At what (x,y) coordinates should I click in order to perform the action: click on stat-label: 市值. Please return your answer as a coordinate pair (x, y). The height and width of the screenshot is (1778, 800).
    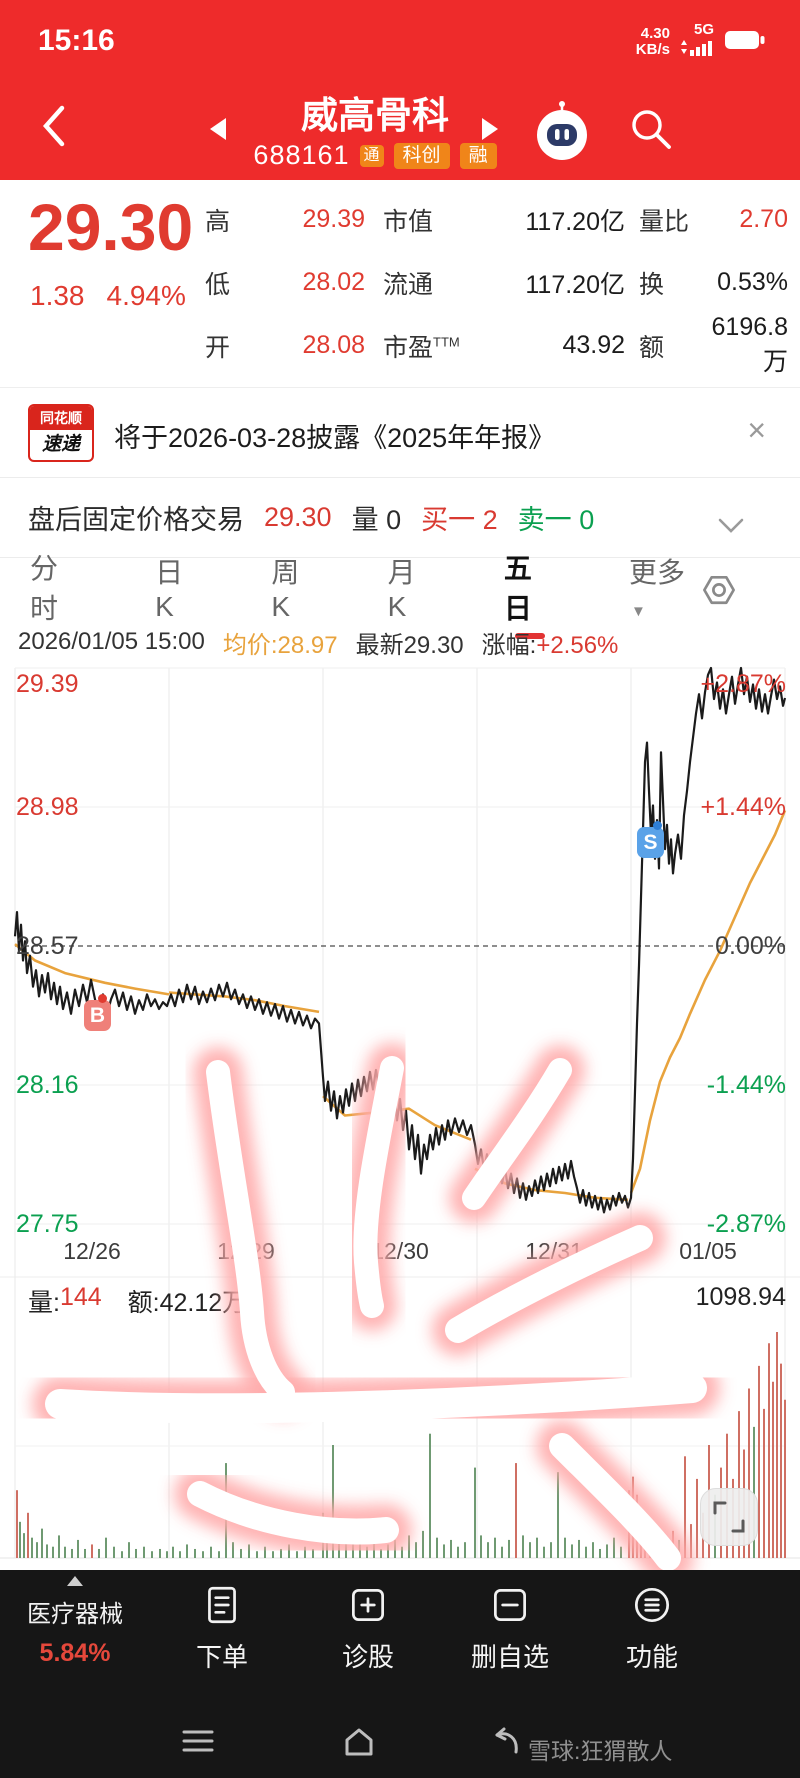
    Looking at the image, I should click on (408, 221).